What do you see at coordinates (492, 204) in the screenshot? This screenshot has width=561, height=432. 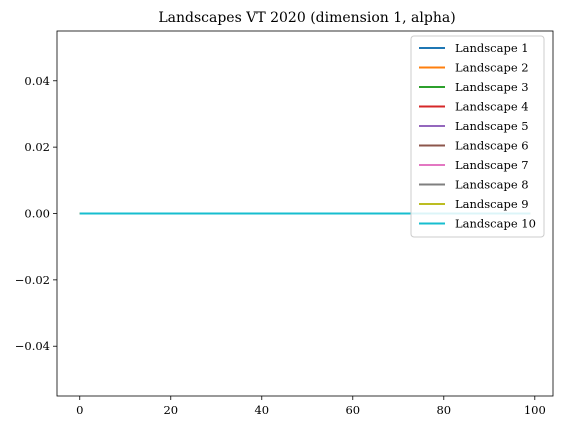 I see `legend-label-9: Landscape 9` at bounding box center [492, 204].